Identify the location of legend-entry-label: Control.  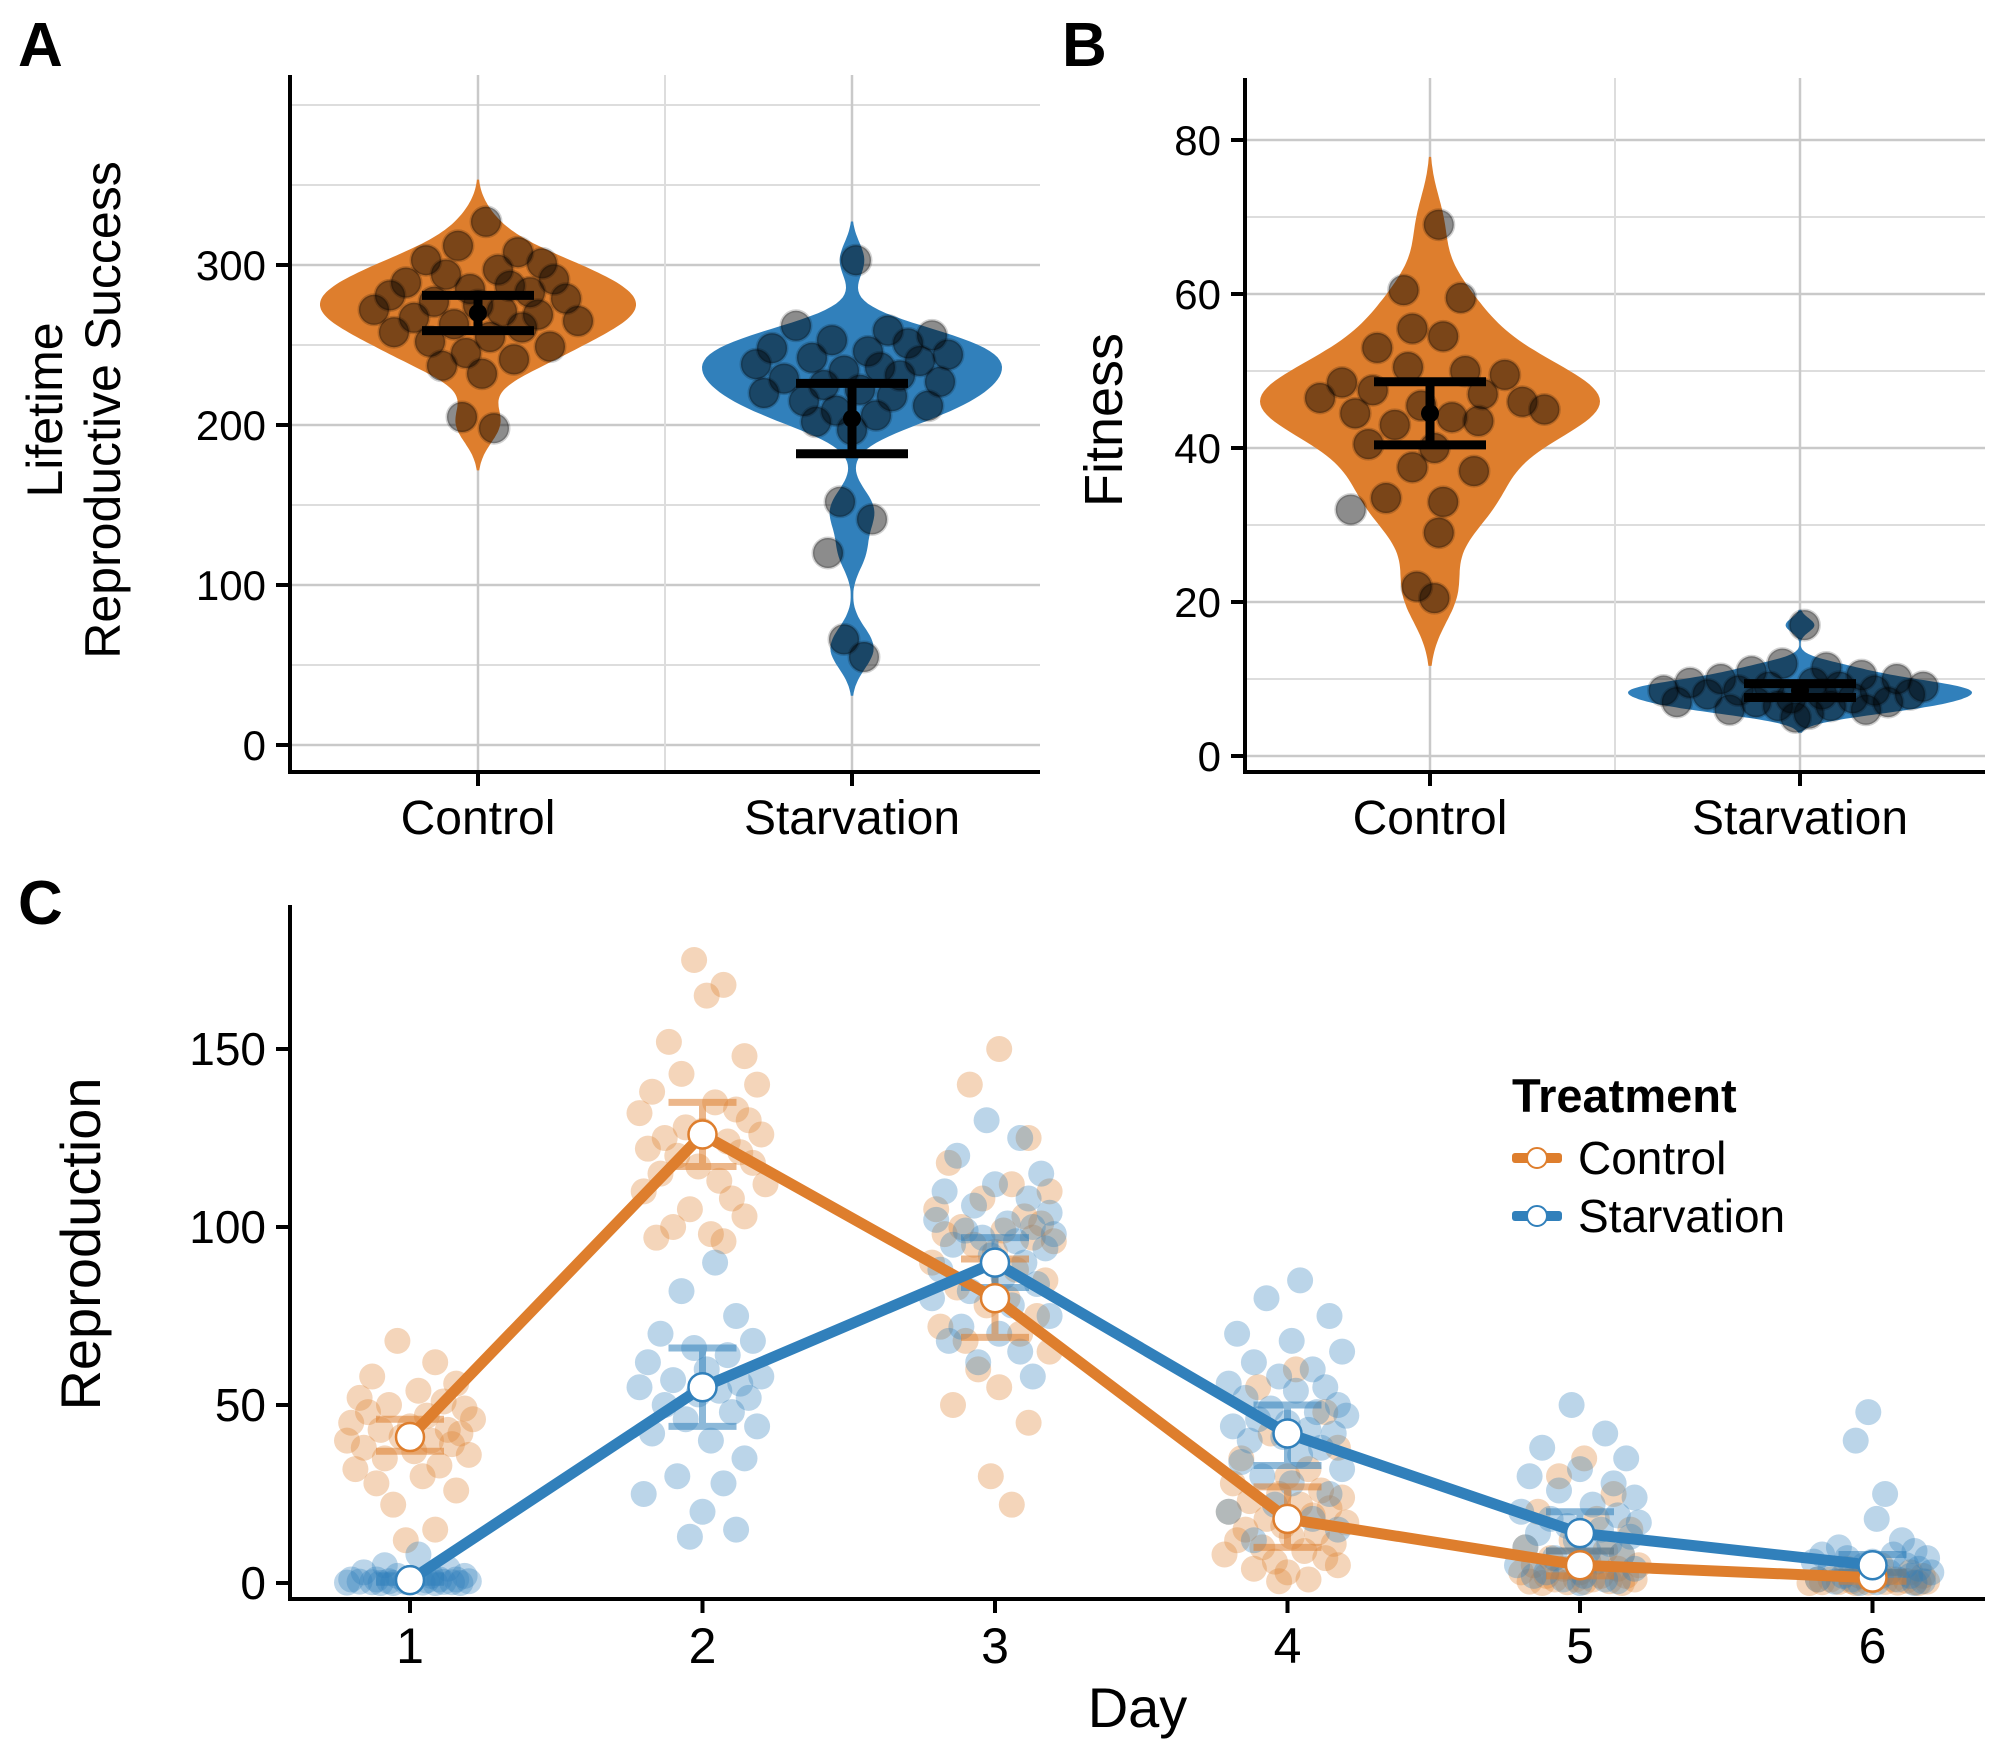
(1652, 1158).